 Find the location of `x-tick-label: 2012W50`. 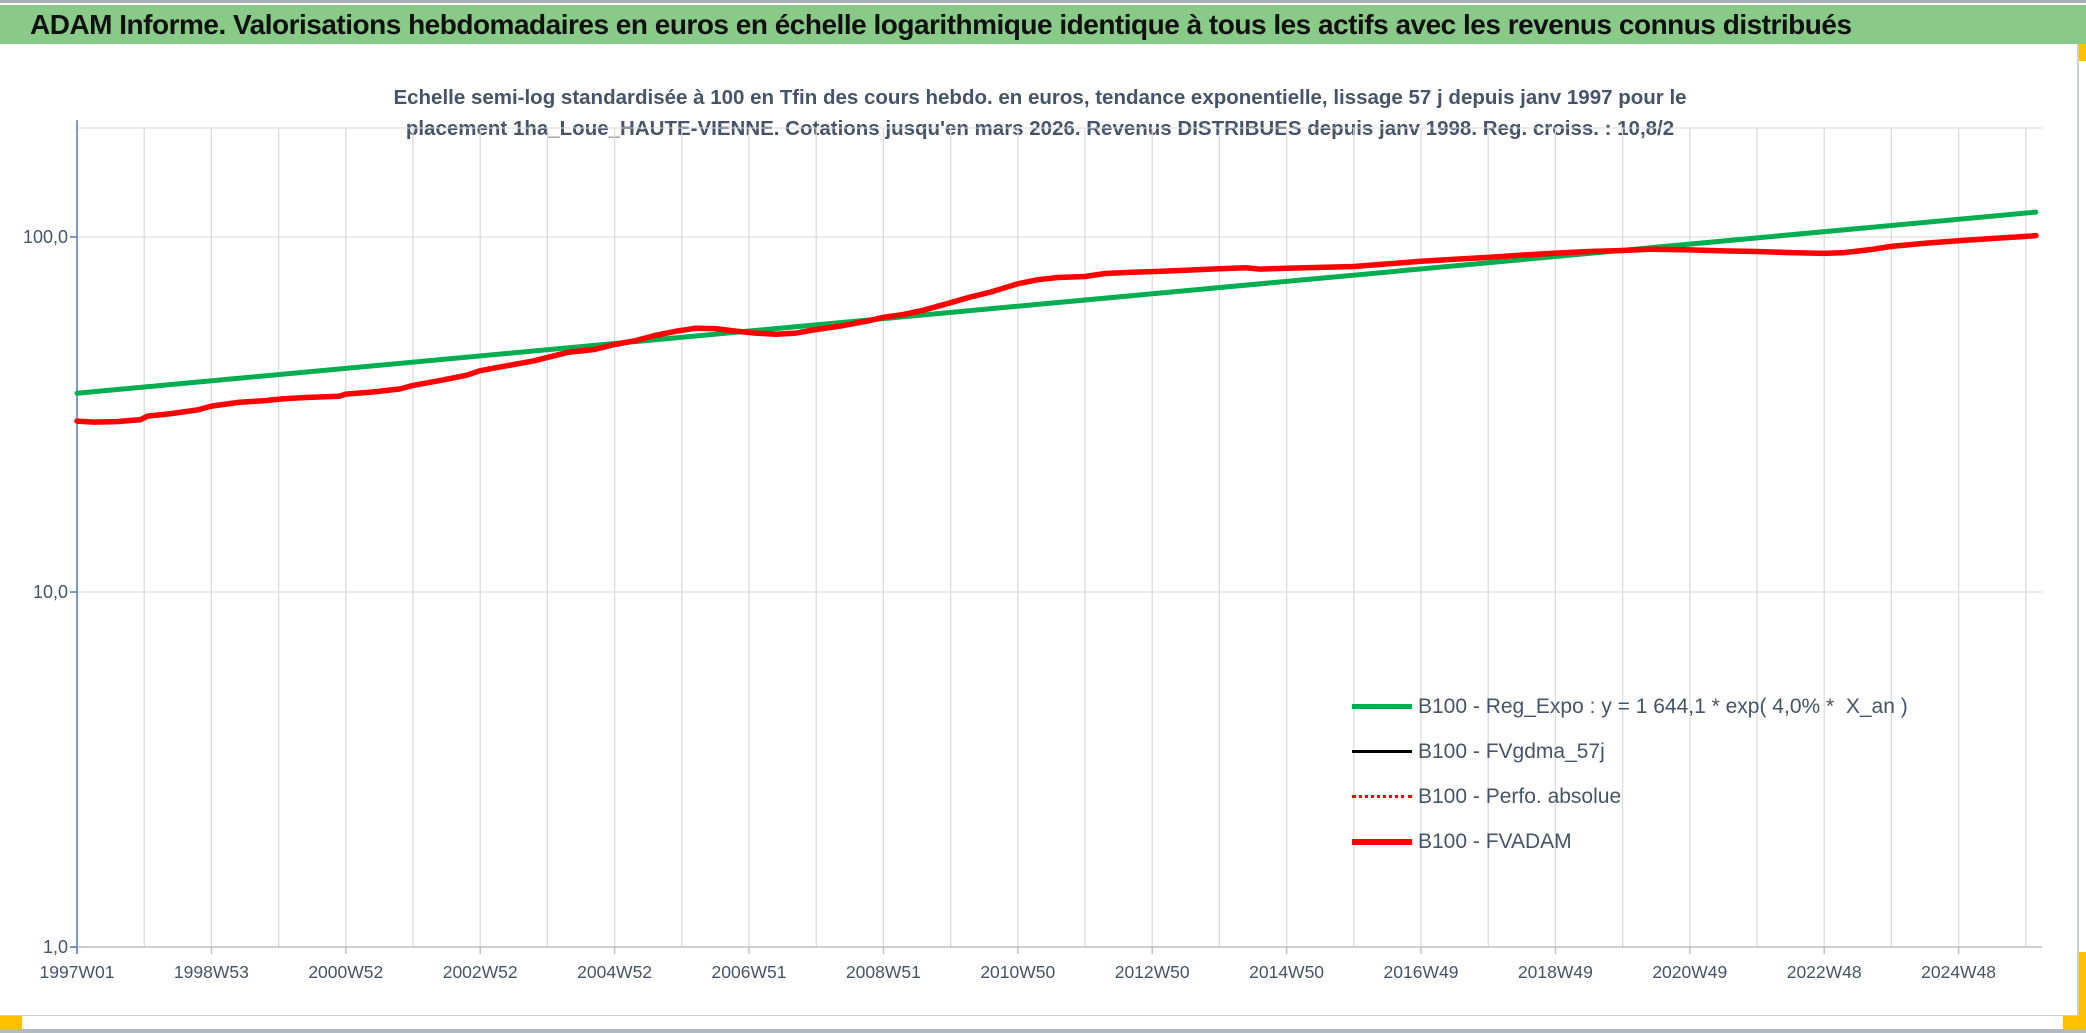

x-tick-label: 2012W50 is located at coordinates (1152, 972).